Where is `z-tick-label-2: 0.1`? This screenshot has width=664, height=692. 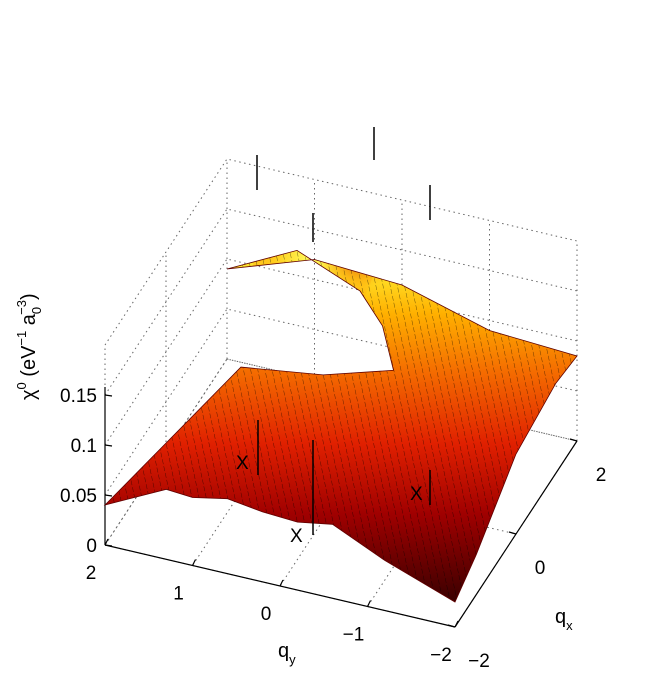 z-tick-label-2: 0.1 is located at coordinates (84, 446).